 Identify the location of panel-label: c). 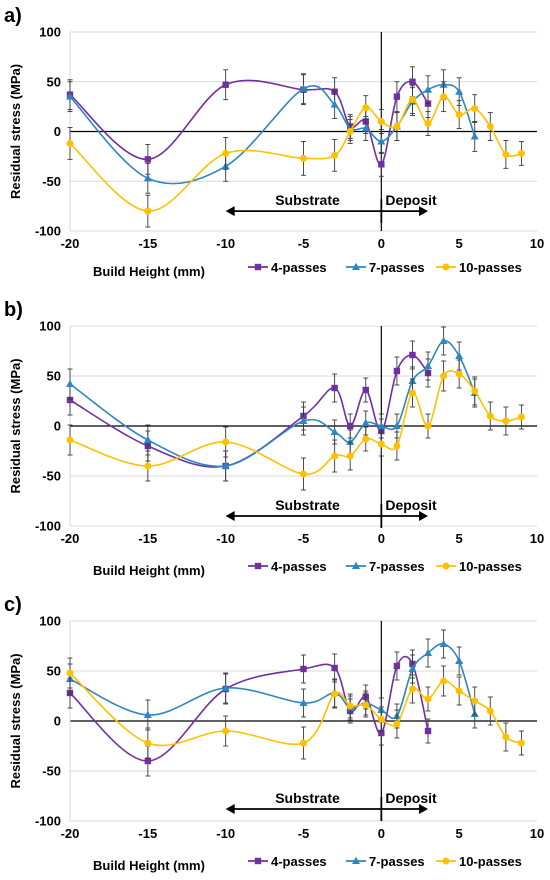
(13, 605).